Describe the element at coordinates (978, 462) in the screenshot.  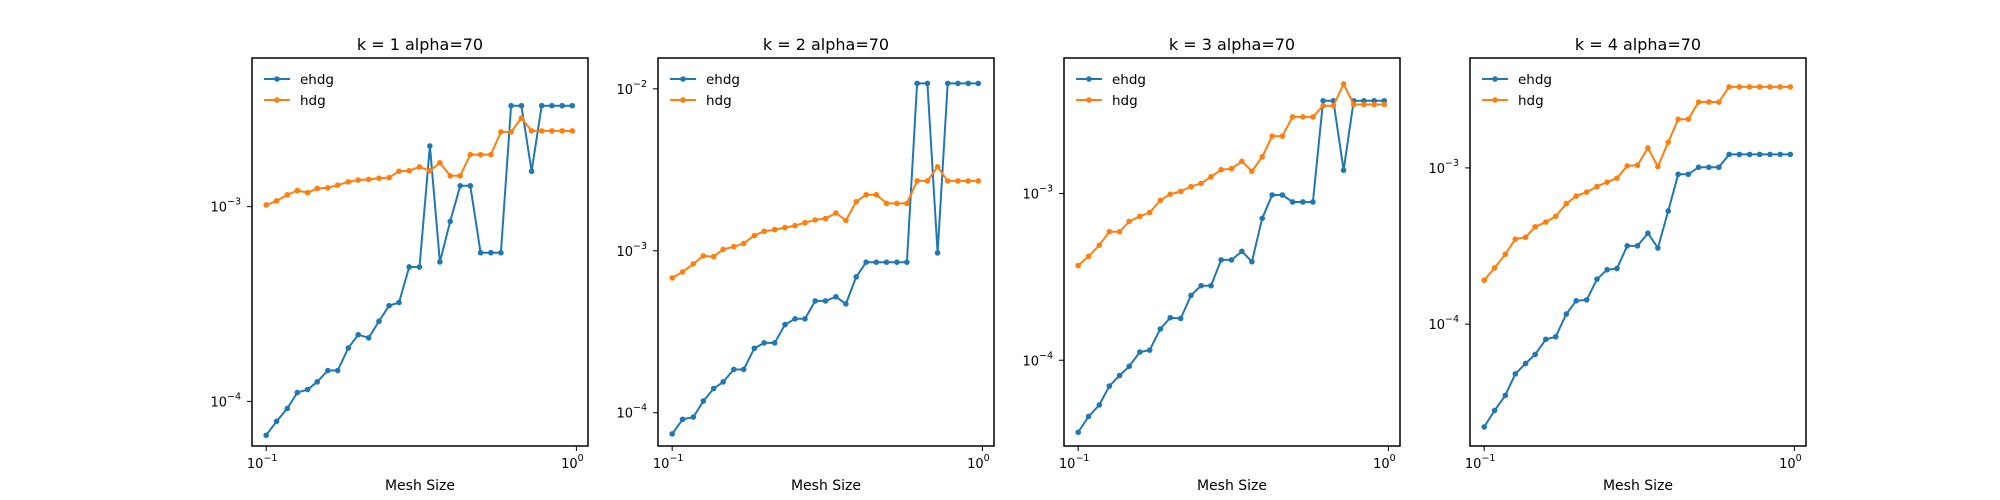
I see `x-tick-label: 100` at that location.